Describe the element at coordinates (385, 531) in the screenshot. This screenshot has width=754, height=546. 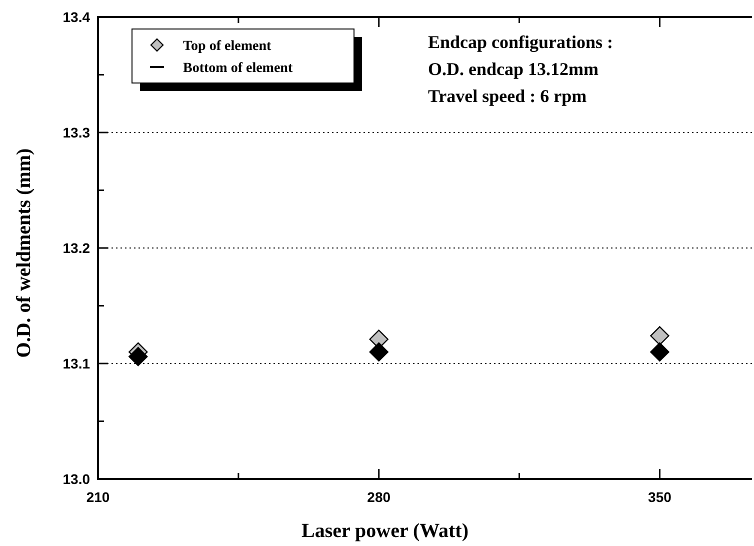
I see `x-axis-title: Laser power (Watt)` at that location.